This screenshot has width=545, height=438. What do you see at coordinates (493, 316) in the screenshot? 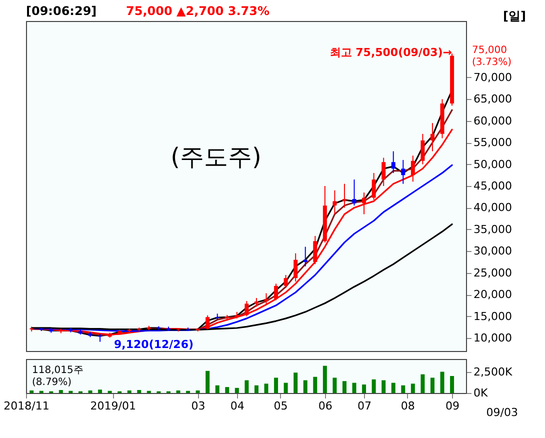
I see `y-tick-label: 15,000` at bounding box center [493, 316].